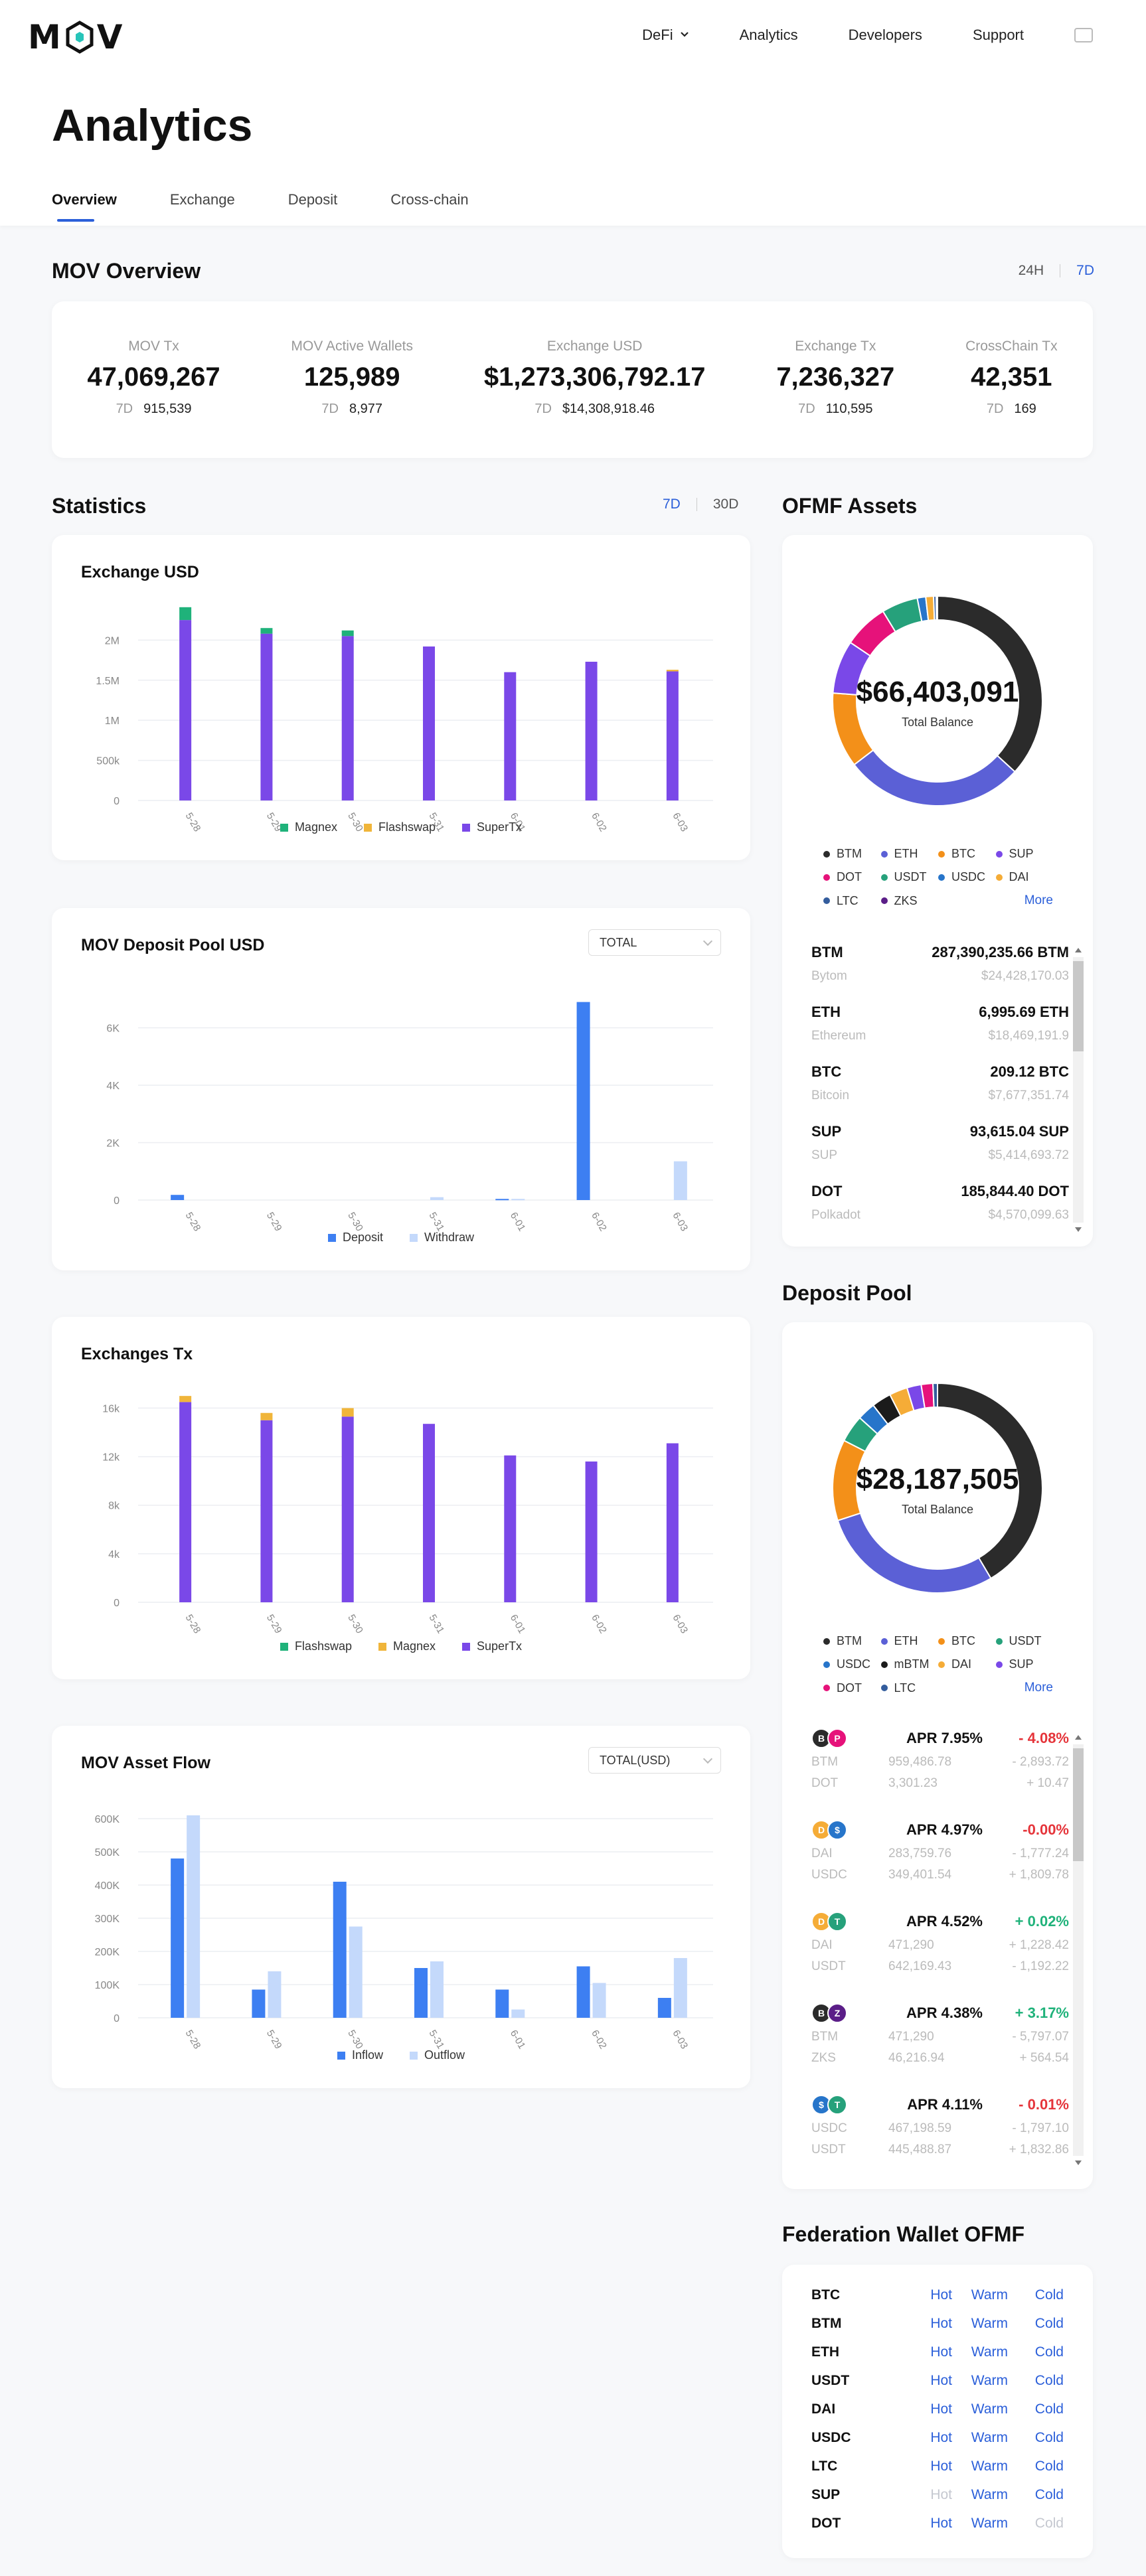 Image resolution: width=1146 pixels, height=2576 pixels. What do you see at coordinates (725, 504) in the screenshot?
I see `range-30d-stats: 30D` at bounding box center [725, 504].